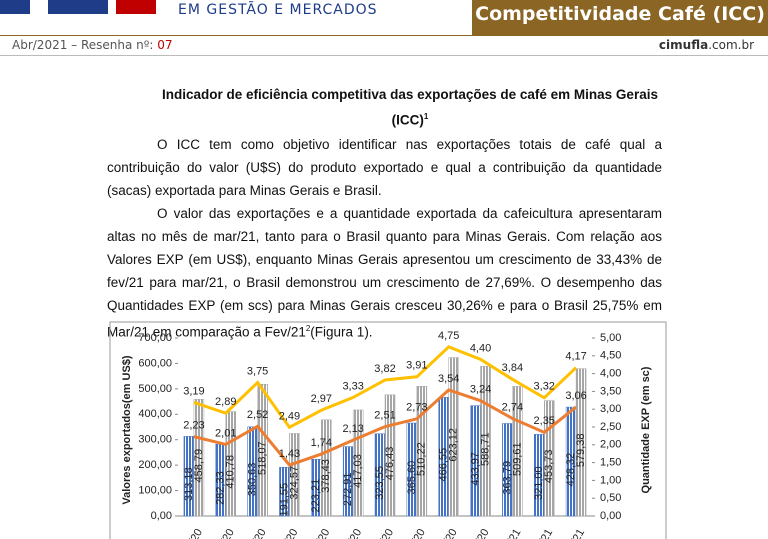 This screenshot has width=768, height=539. Describe the element at coordinates (512, 407) in the screenshot. I see `line-label: 2,74` at that location.